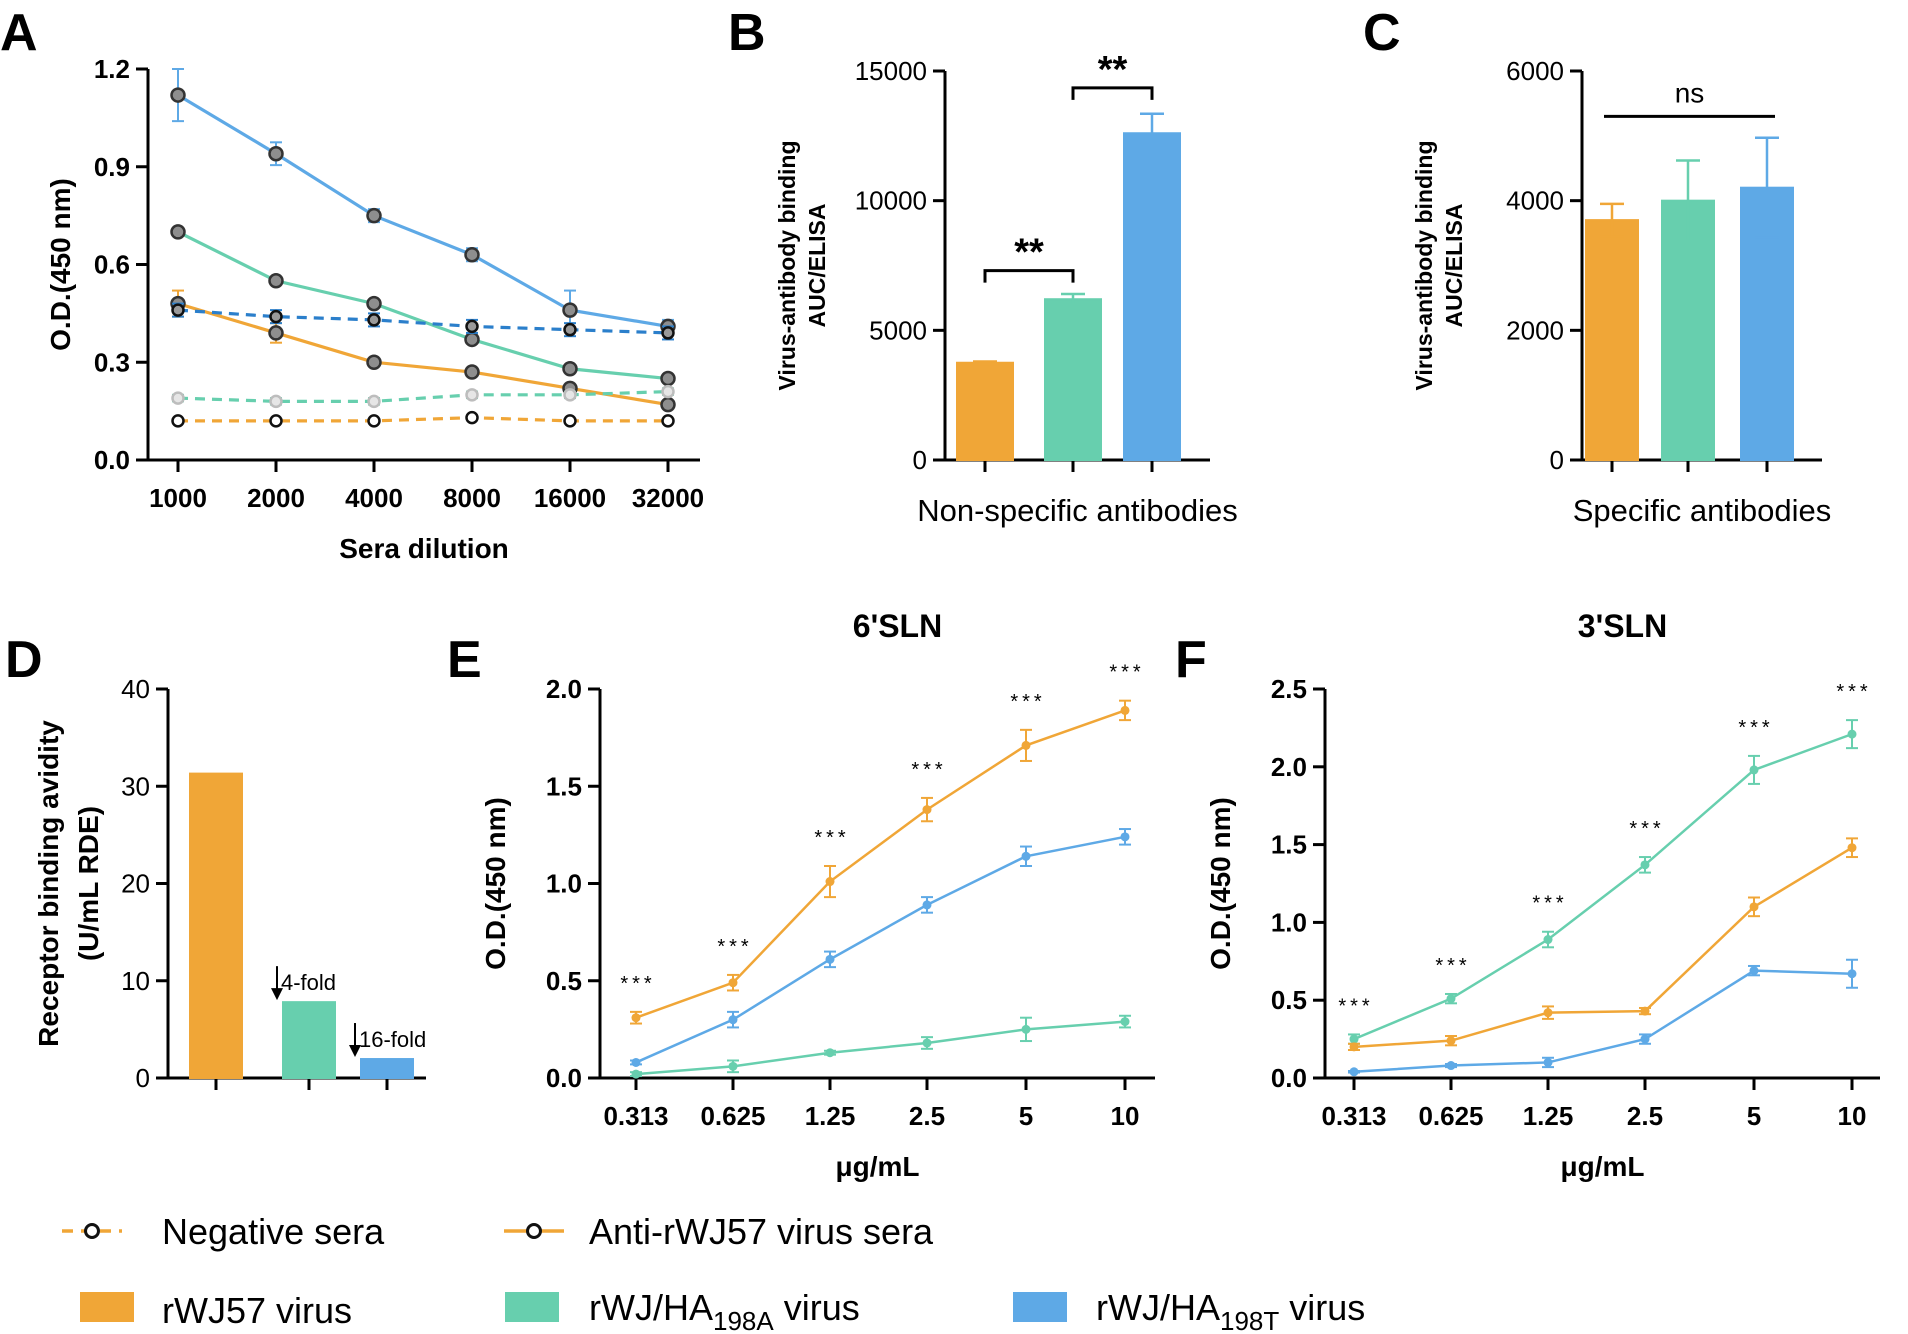  I want to click on x-tick-label: 0.313, so click(635, 1116).